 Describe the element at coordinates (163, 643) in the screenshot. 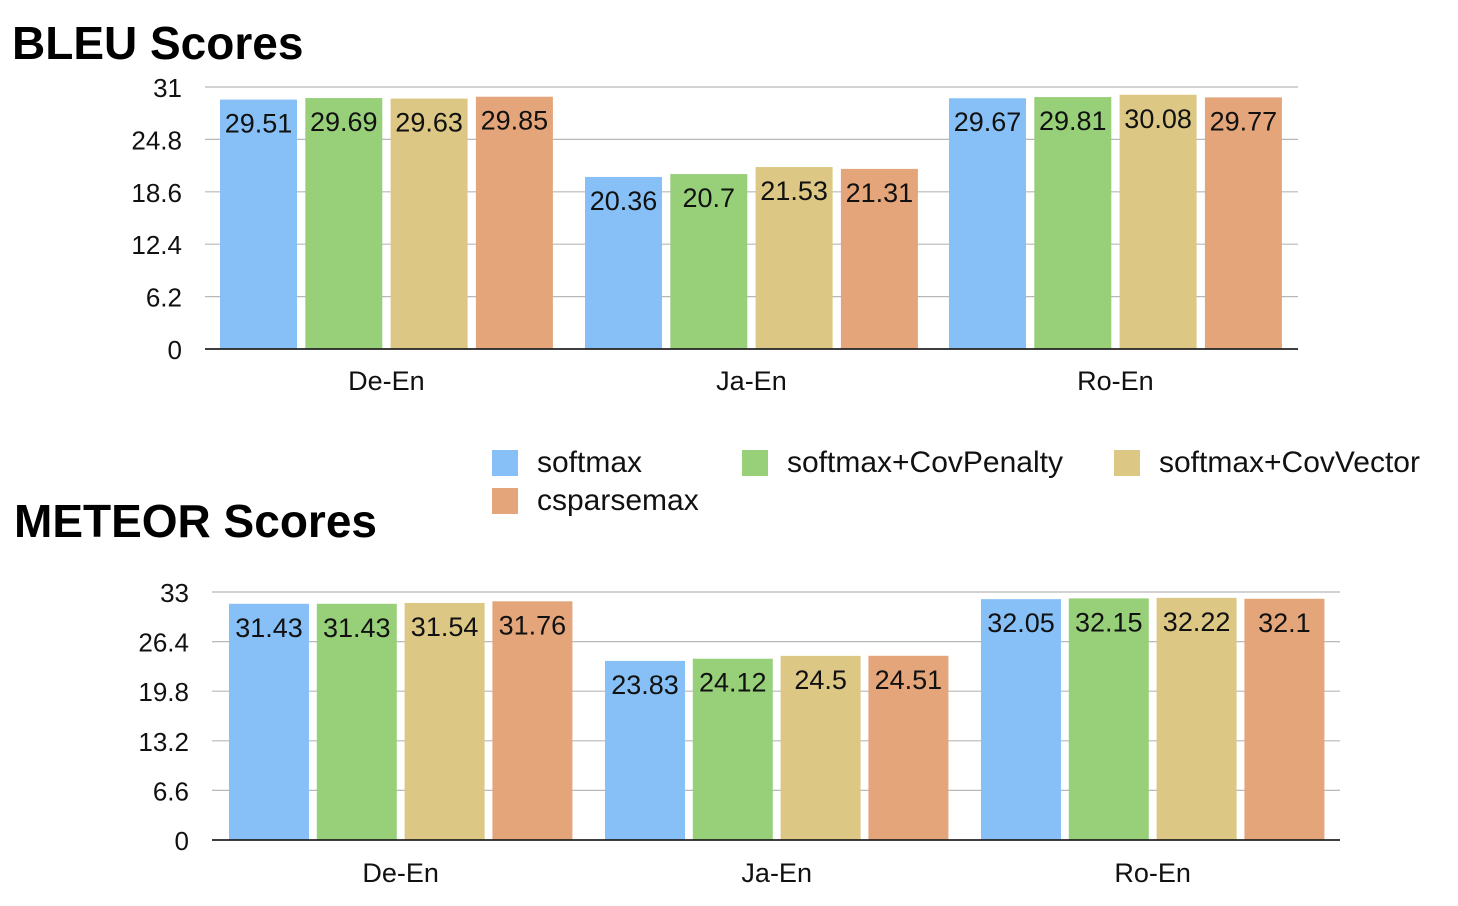

I see `meteor-y-tick-label: 26.4` at that location.